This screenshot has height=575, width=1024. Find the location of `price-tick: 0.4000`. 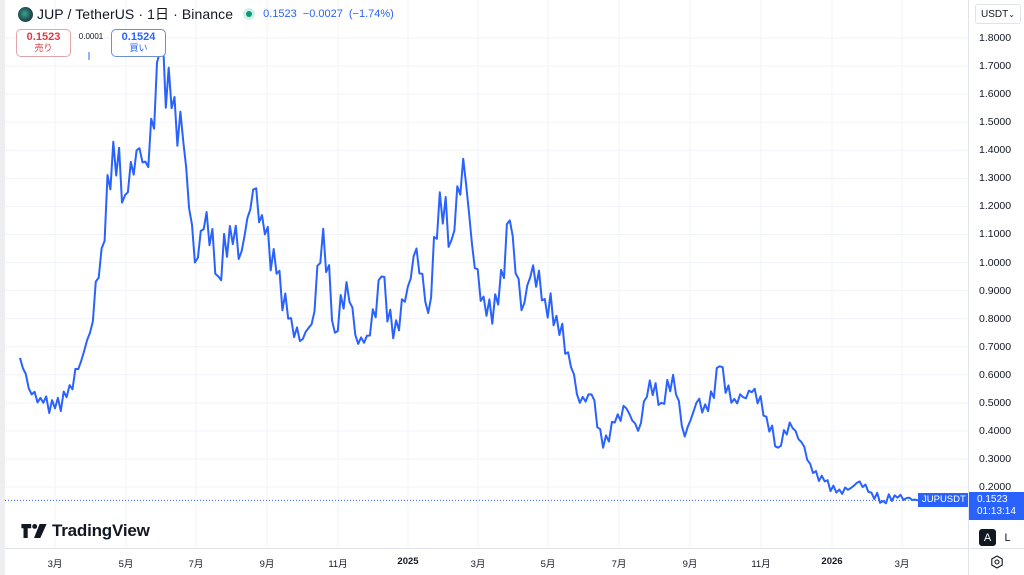

price-tick: 0.4000 is located at coordinates (995, 430).